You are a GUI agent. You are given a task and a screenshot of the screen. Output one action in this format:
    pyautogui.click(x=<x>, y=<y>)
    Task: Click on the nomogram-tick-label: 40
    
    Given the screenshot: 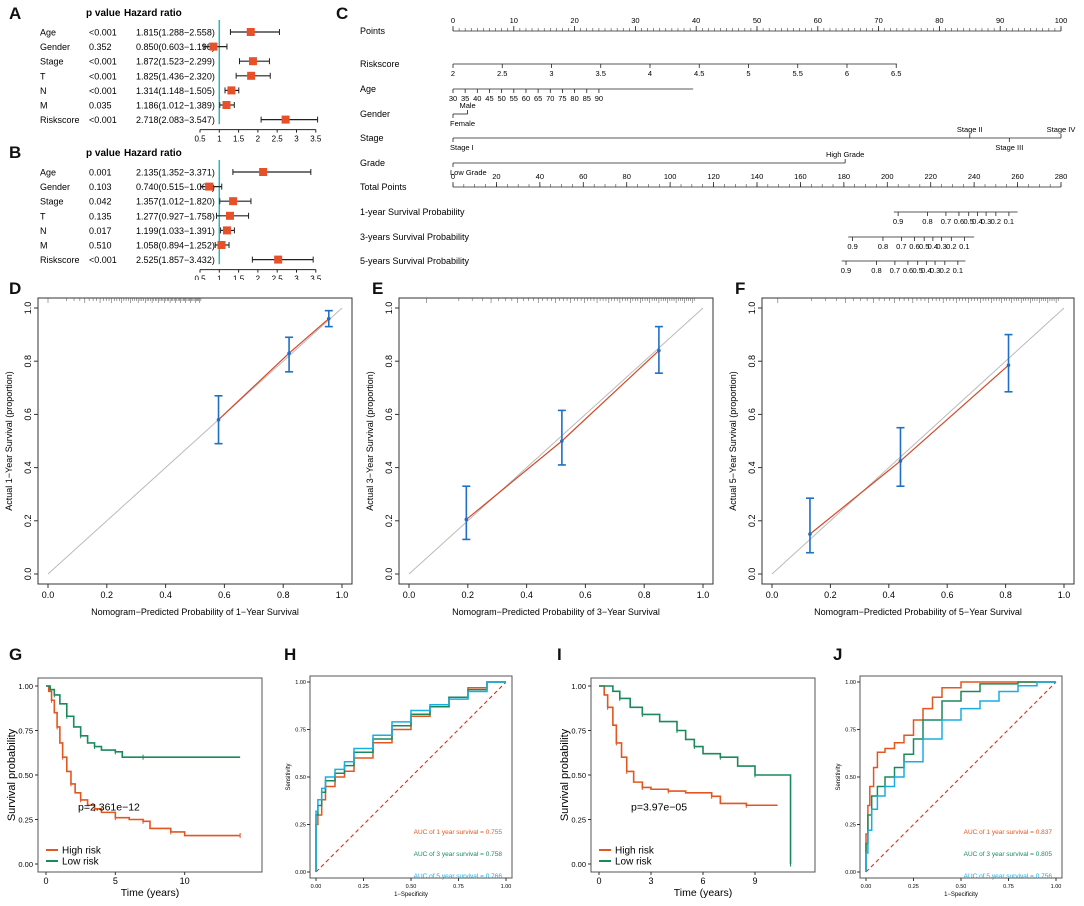 What is the action you would take?
    pyautogui.click(x=696, y=20)
    